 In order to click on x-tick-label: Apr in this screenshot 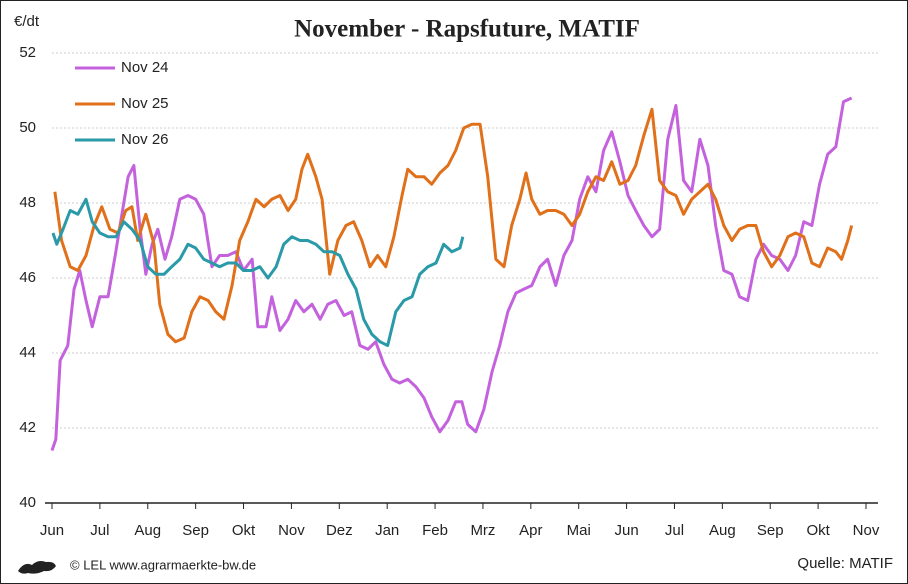, I will do `click(530, 530)`.